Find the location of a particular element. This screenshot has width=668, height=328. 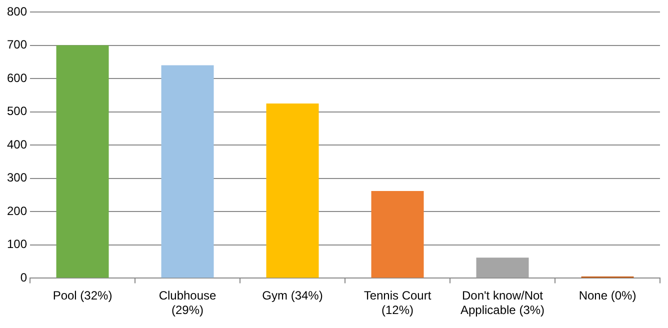

y-tick-label: 100 is located at coordinates (17, 244).